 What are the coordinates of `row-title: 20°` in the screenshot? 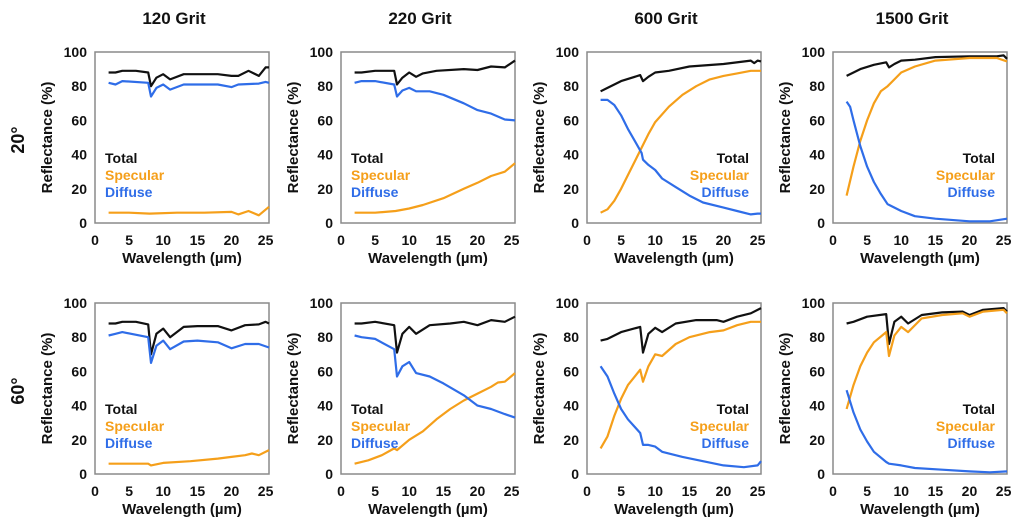 It's located at (18, 139).